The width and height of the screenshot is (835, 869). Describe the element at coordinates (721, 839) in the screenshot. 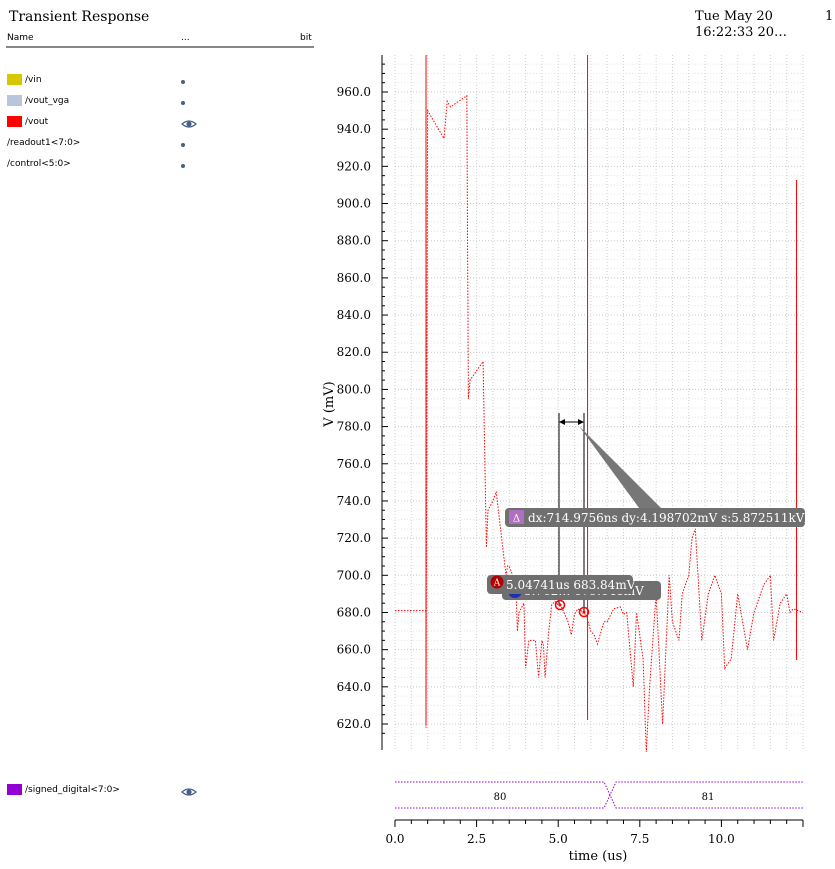

I see `x-tick-label: 10.0` at that location.